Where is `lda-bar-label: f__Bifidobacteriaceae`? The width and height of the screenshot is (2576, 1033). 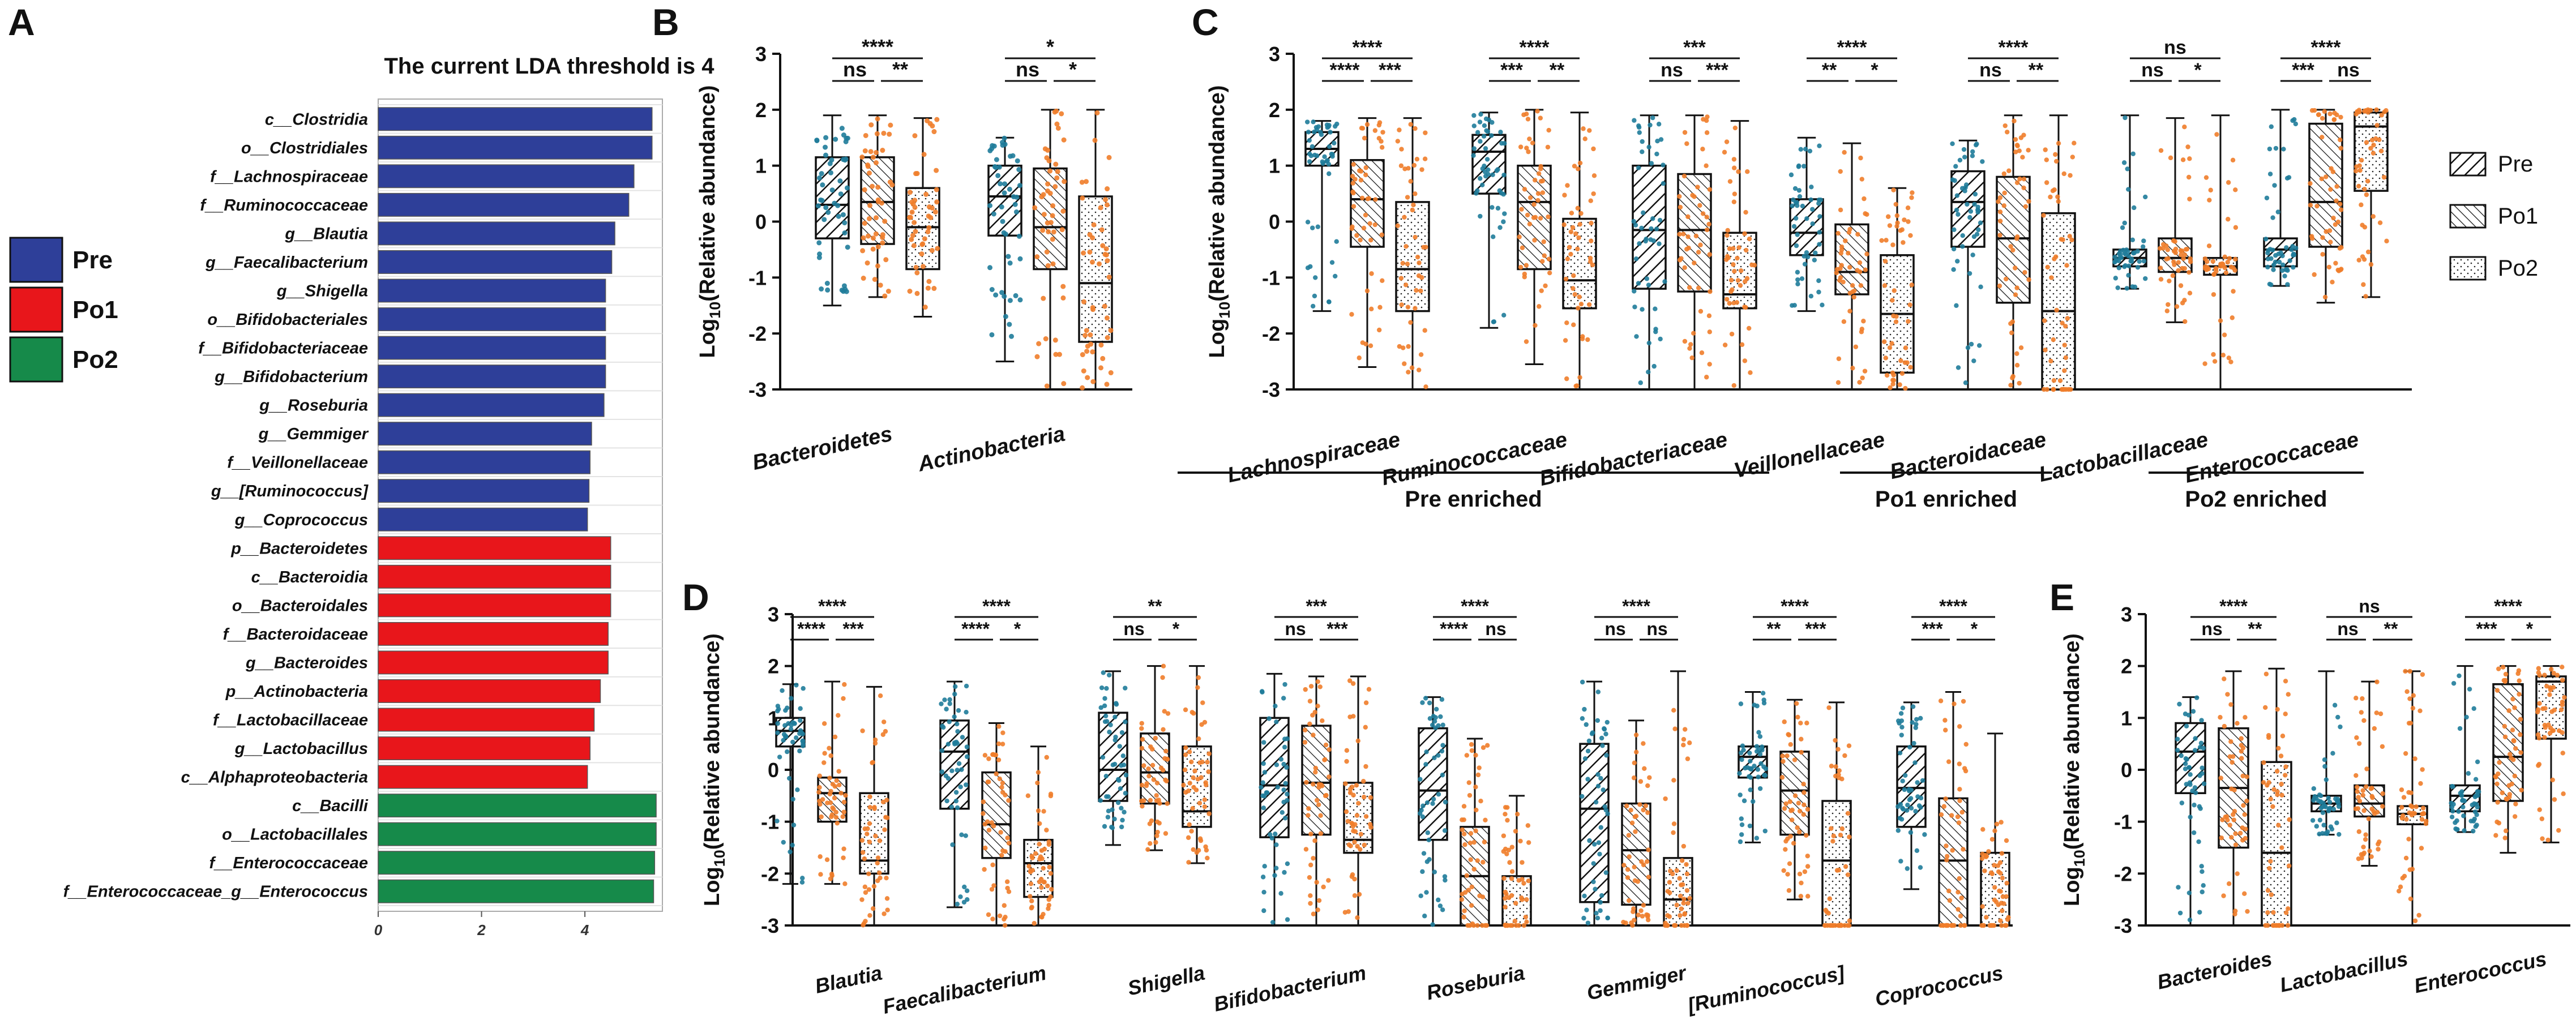 lda-bar-label: f__Bifidobacteriaceae is located at coordinates (283, 349).